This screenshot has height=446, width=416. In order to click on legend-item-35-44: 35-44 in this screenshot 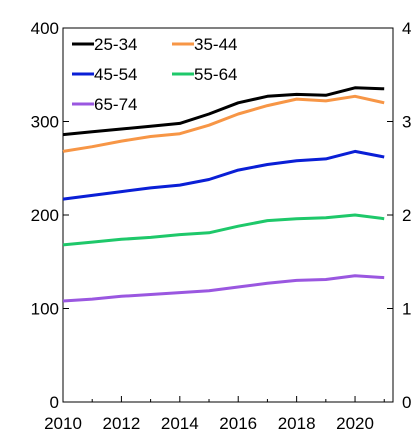, I will do `click(204, 44)`.